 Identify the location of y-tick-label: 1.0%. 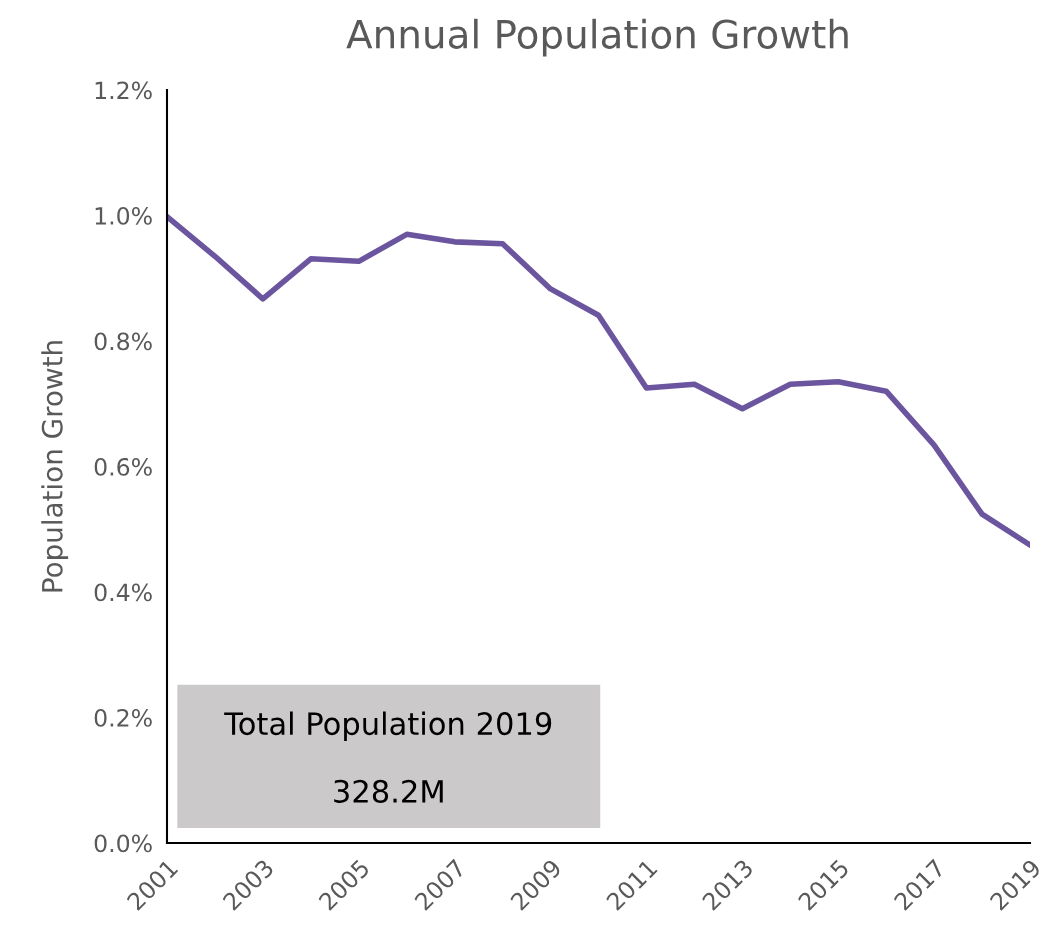
(123, 215).